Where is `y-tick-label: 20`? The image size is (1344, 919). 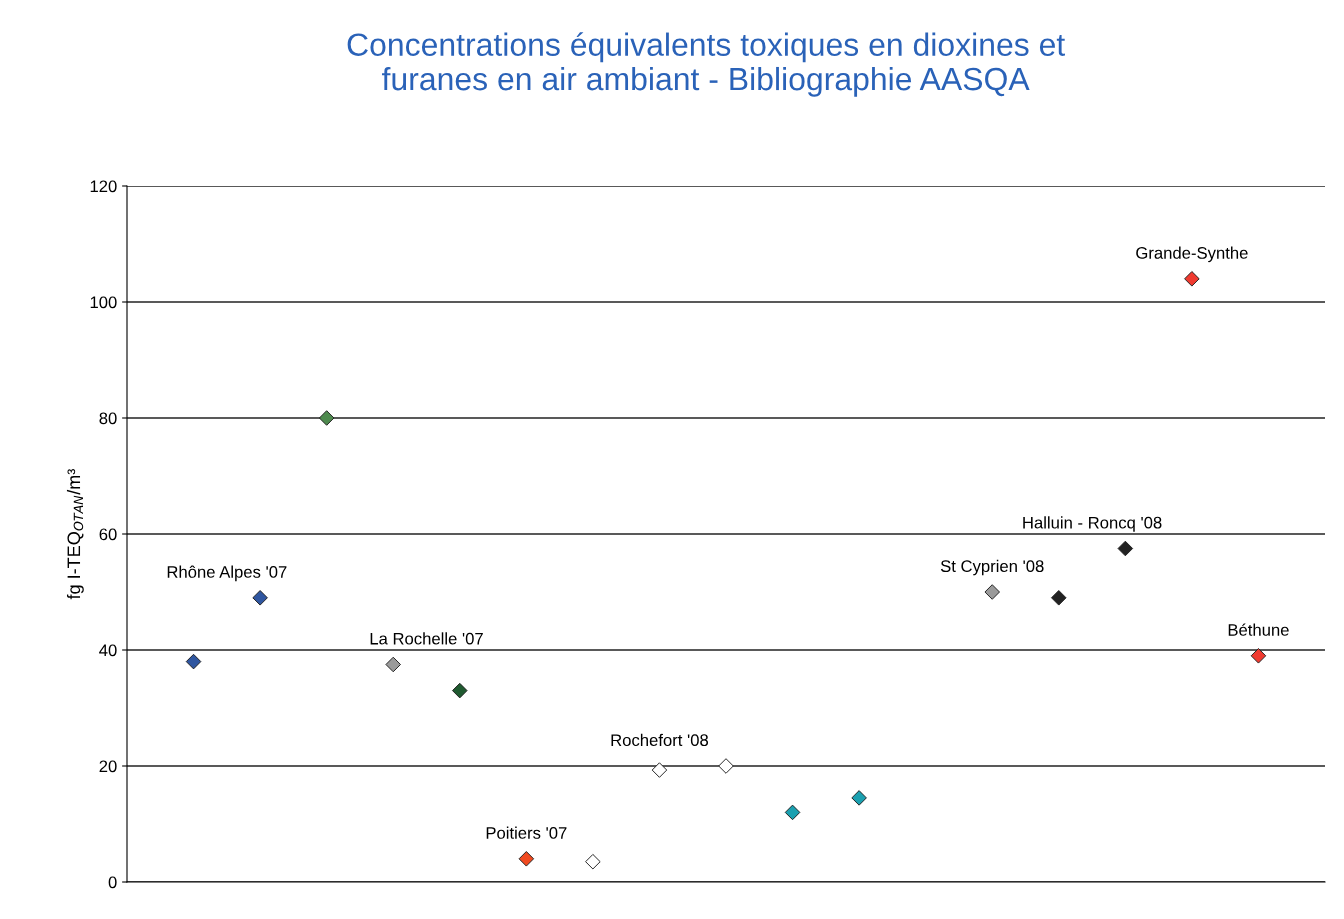
y-tick-label: 20 is located at coordinates (108, 766).